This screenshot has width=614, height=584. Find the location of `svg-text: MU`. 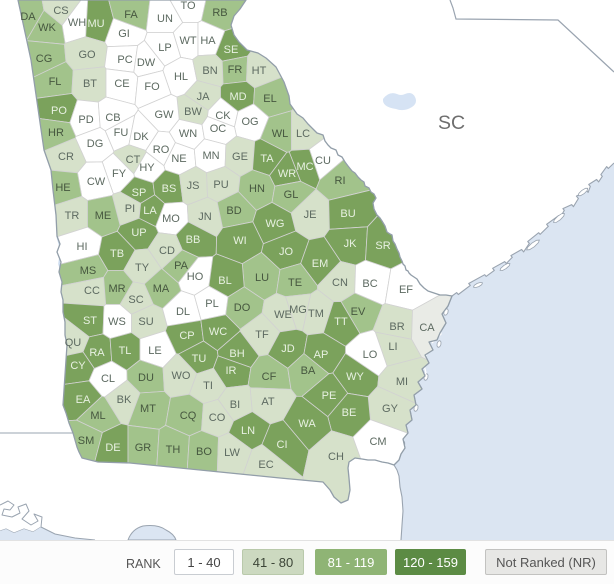

svg-text: MU is located at coordinates (95, 24).